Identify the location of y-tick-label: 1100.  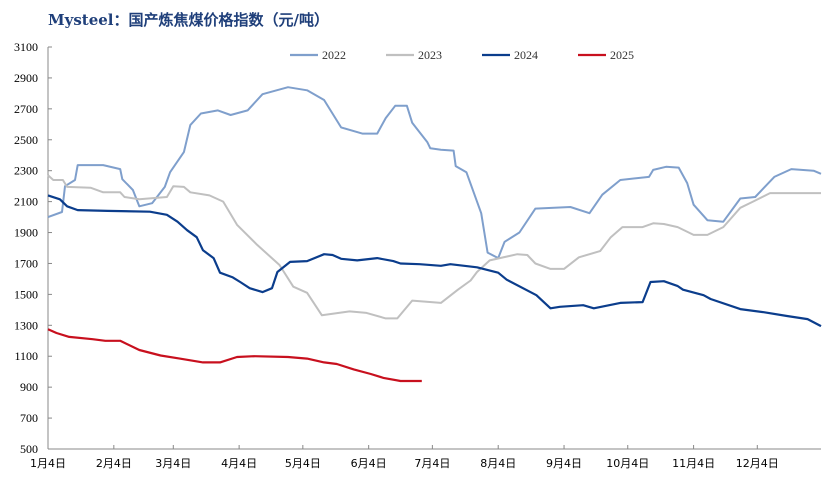
(26, 356).